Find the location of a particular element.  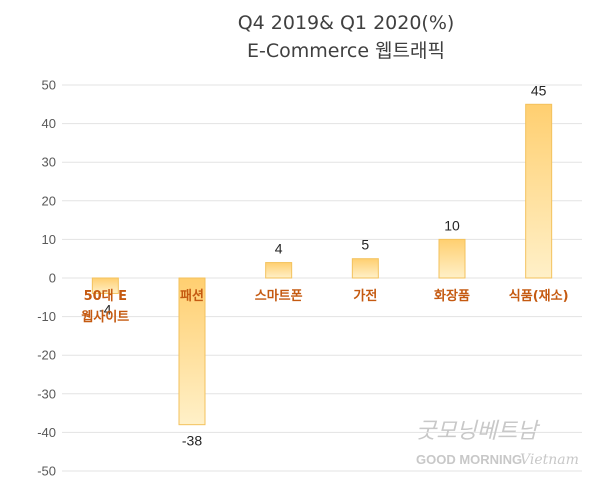

category-label: 웹사이트 is located at coordinates (105, 317).